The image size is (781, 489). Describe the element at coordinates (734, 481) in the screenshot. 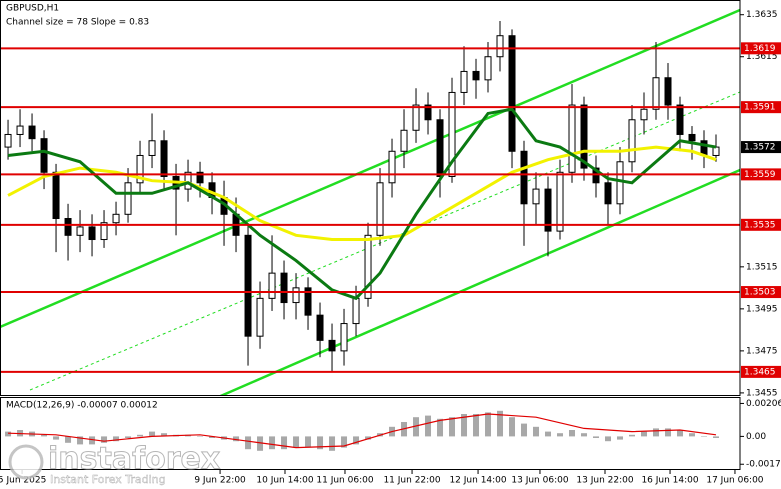

I see `x-tick-label: 17 Jun 06:00` at that location.